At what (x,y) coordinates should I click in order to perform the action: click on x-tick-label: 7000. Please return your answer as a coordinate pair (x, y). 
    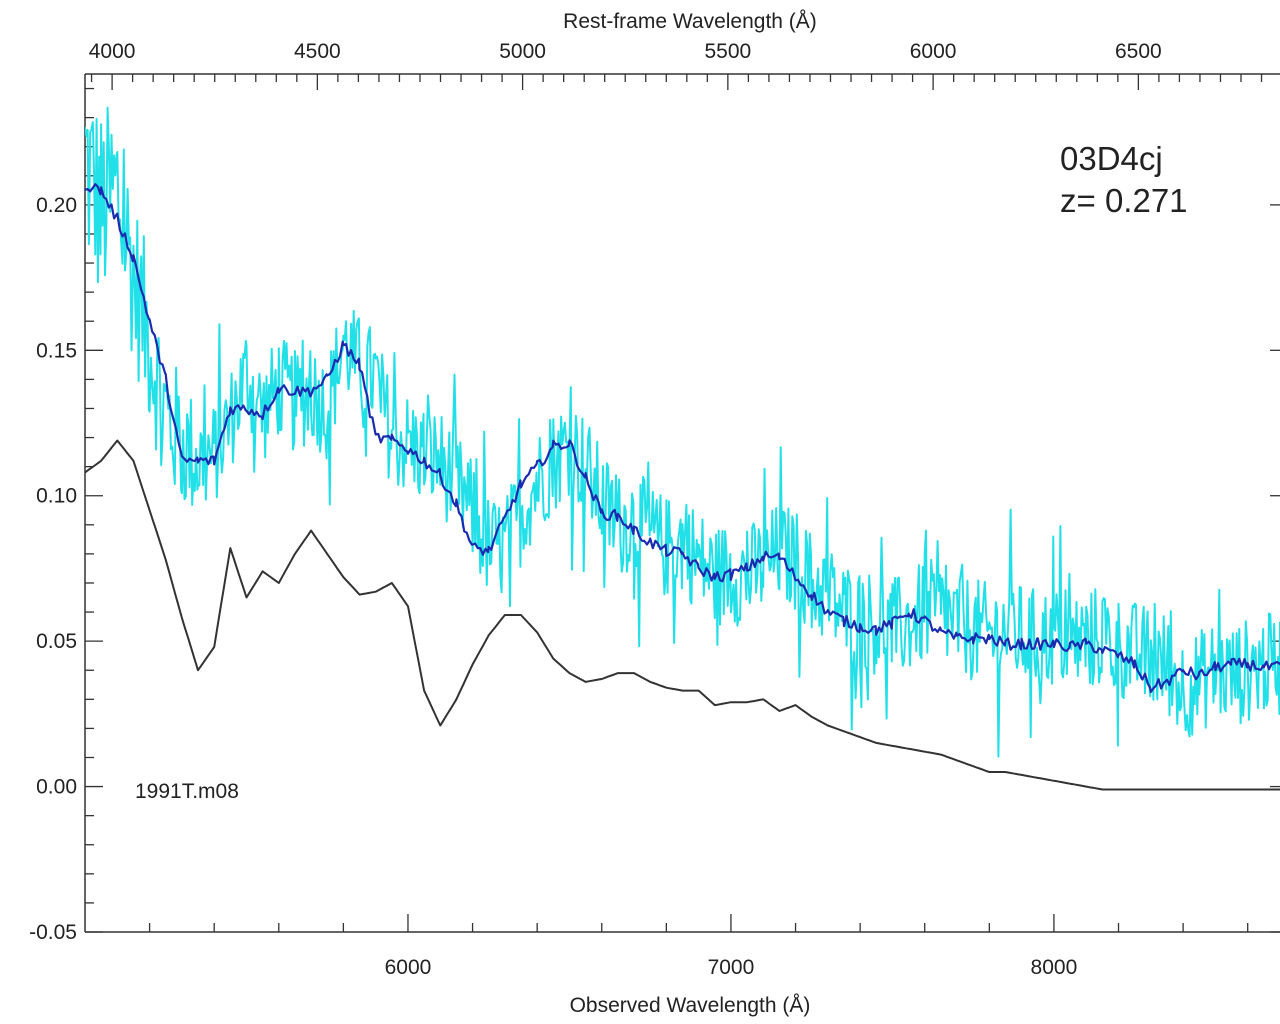
    Looking at the image, I should click on (731, 967).